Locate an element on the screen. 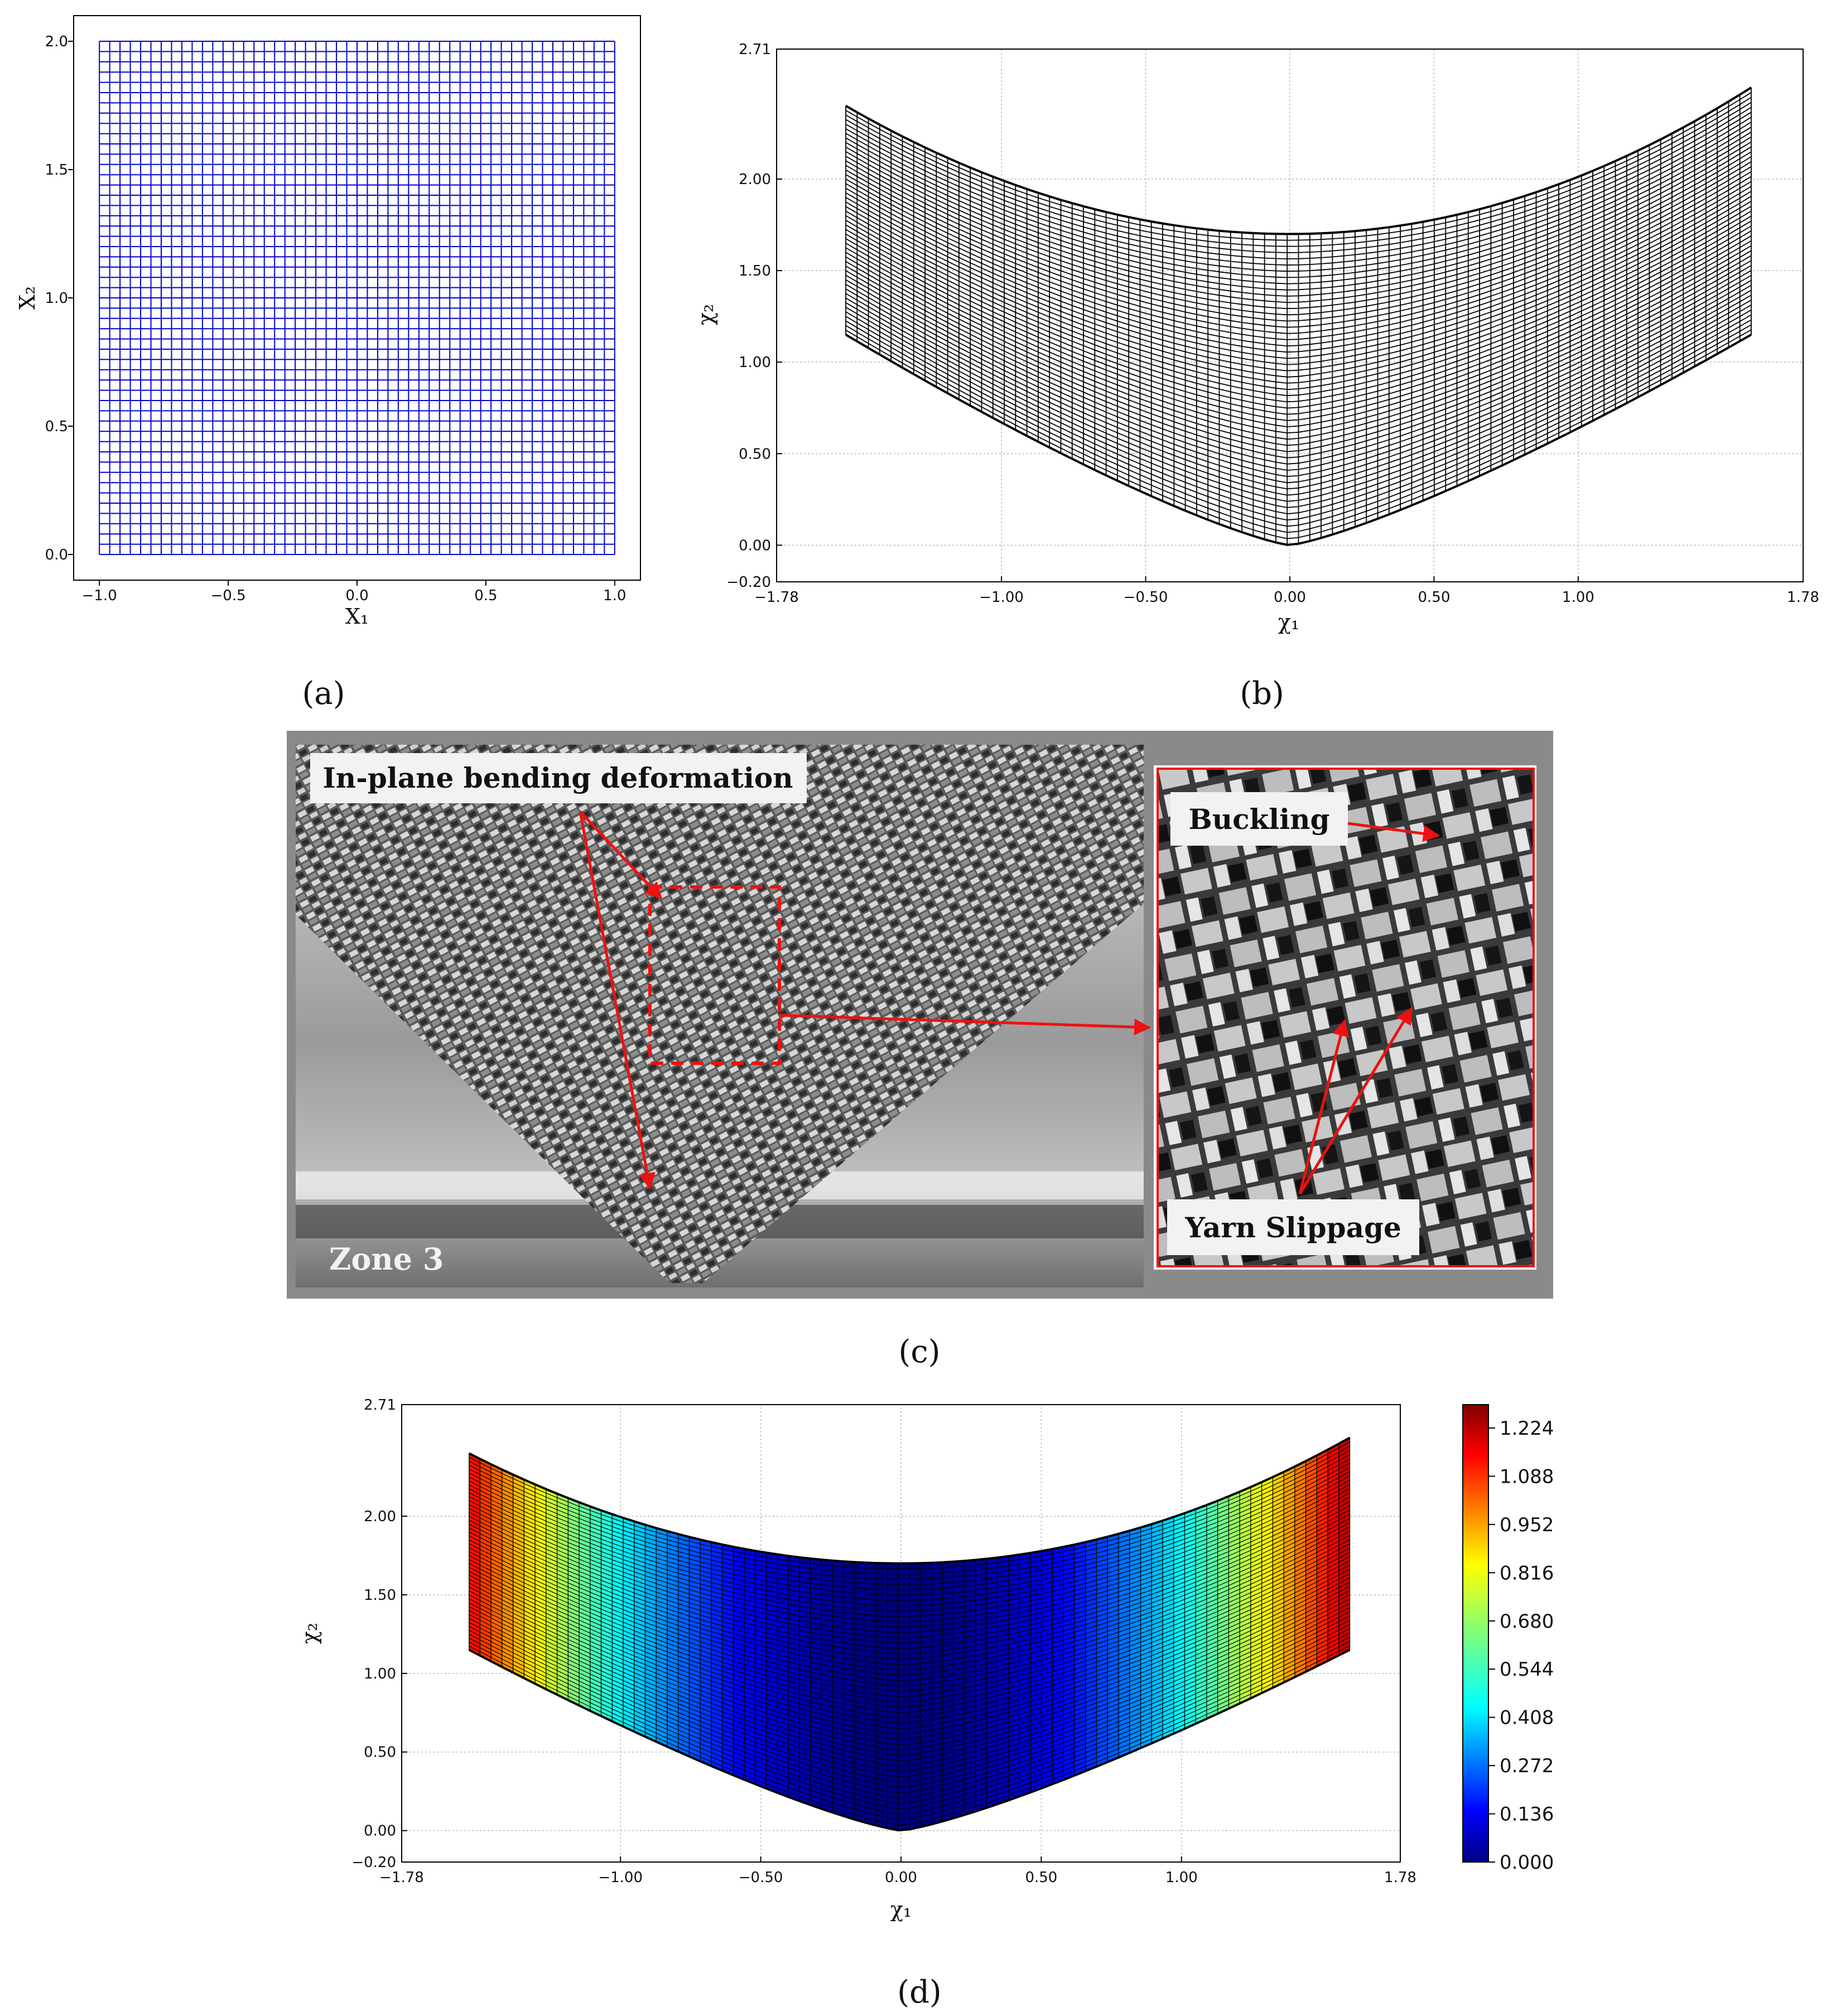 Image resolution: width=1831 pixels, height=2016 pixels. axes-d-xtick-label: 0.50 is located at coordinates (1041, 1877).